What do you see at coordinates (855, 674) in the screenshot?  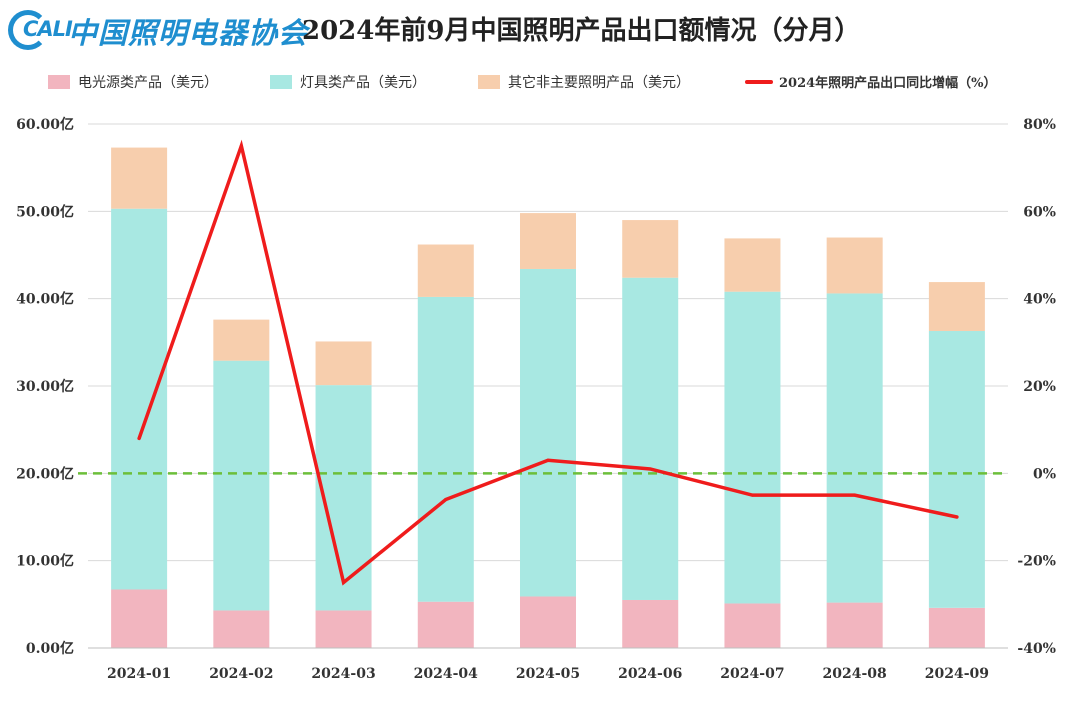 I see `x-tick-label: 2024-08` at bounding box center [855, 674].